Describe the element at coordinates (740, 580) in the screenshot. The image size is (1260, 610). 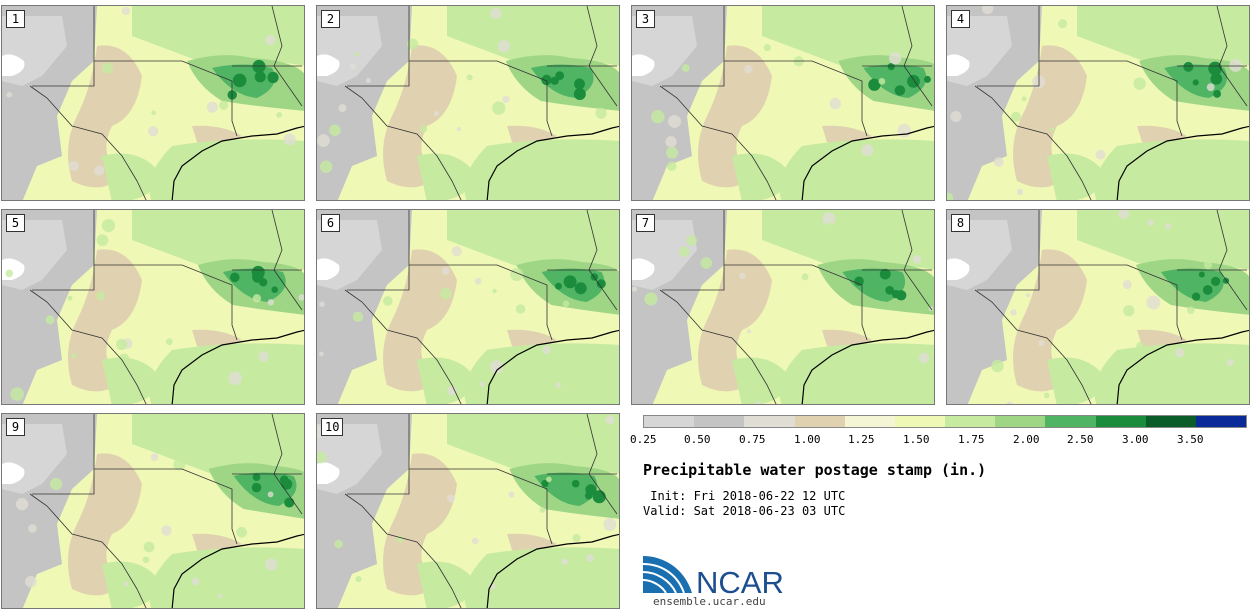
I see `logo-wordmark: NCAR` at that location.